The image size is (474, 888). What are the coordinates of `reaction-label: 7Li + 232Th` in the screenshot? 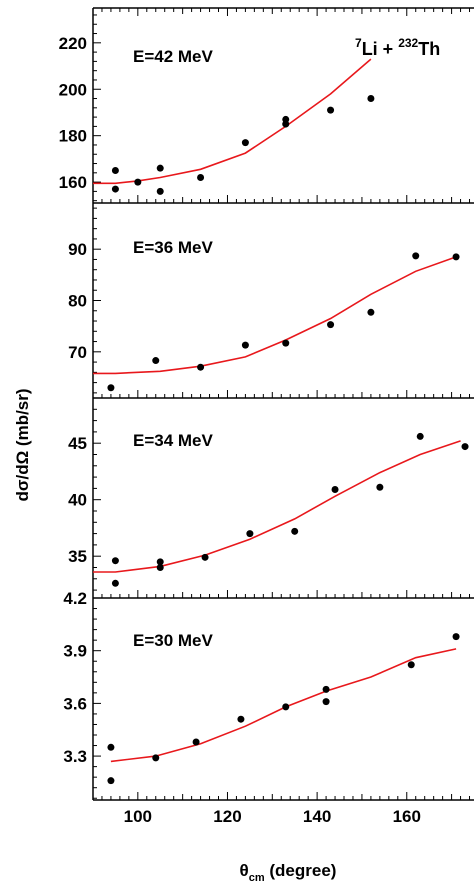 It's located at (397, 47).